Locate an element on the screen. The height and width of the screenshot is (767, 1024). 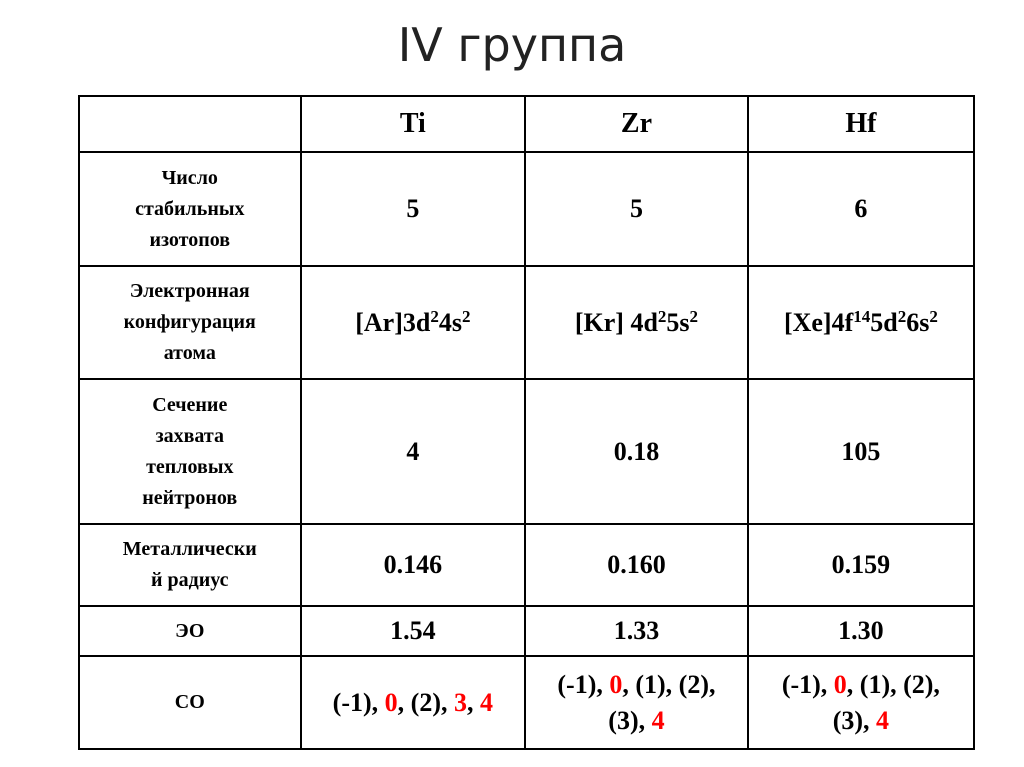
table-row: Число стабильных изотопов 5 5 6 is located at coordinates (527, 209).